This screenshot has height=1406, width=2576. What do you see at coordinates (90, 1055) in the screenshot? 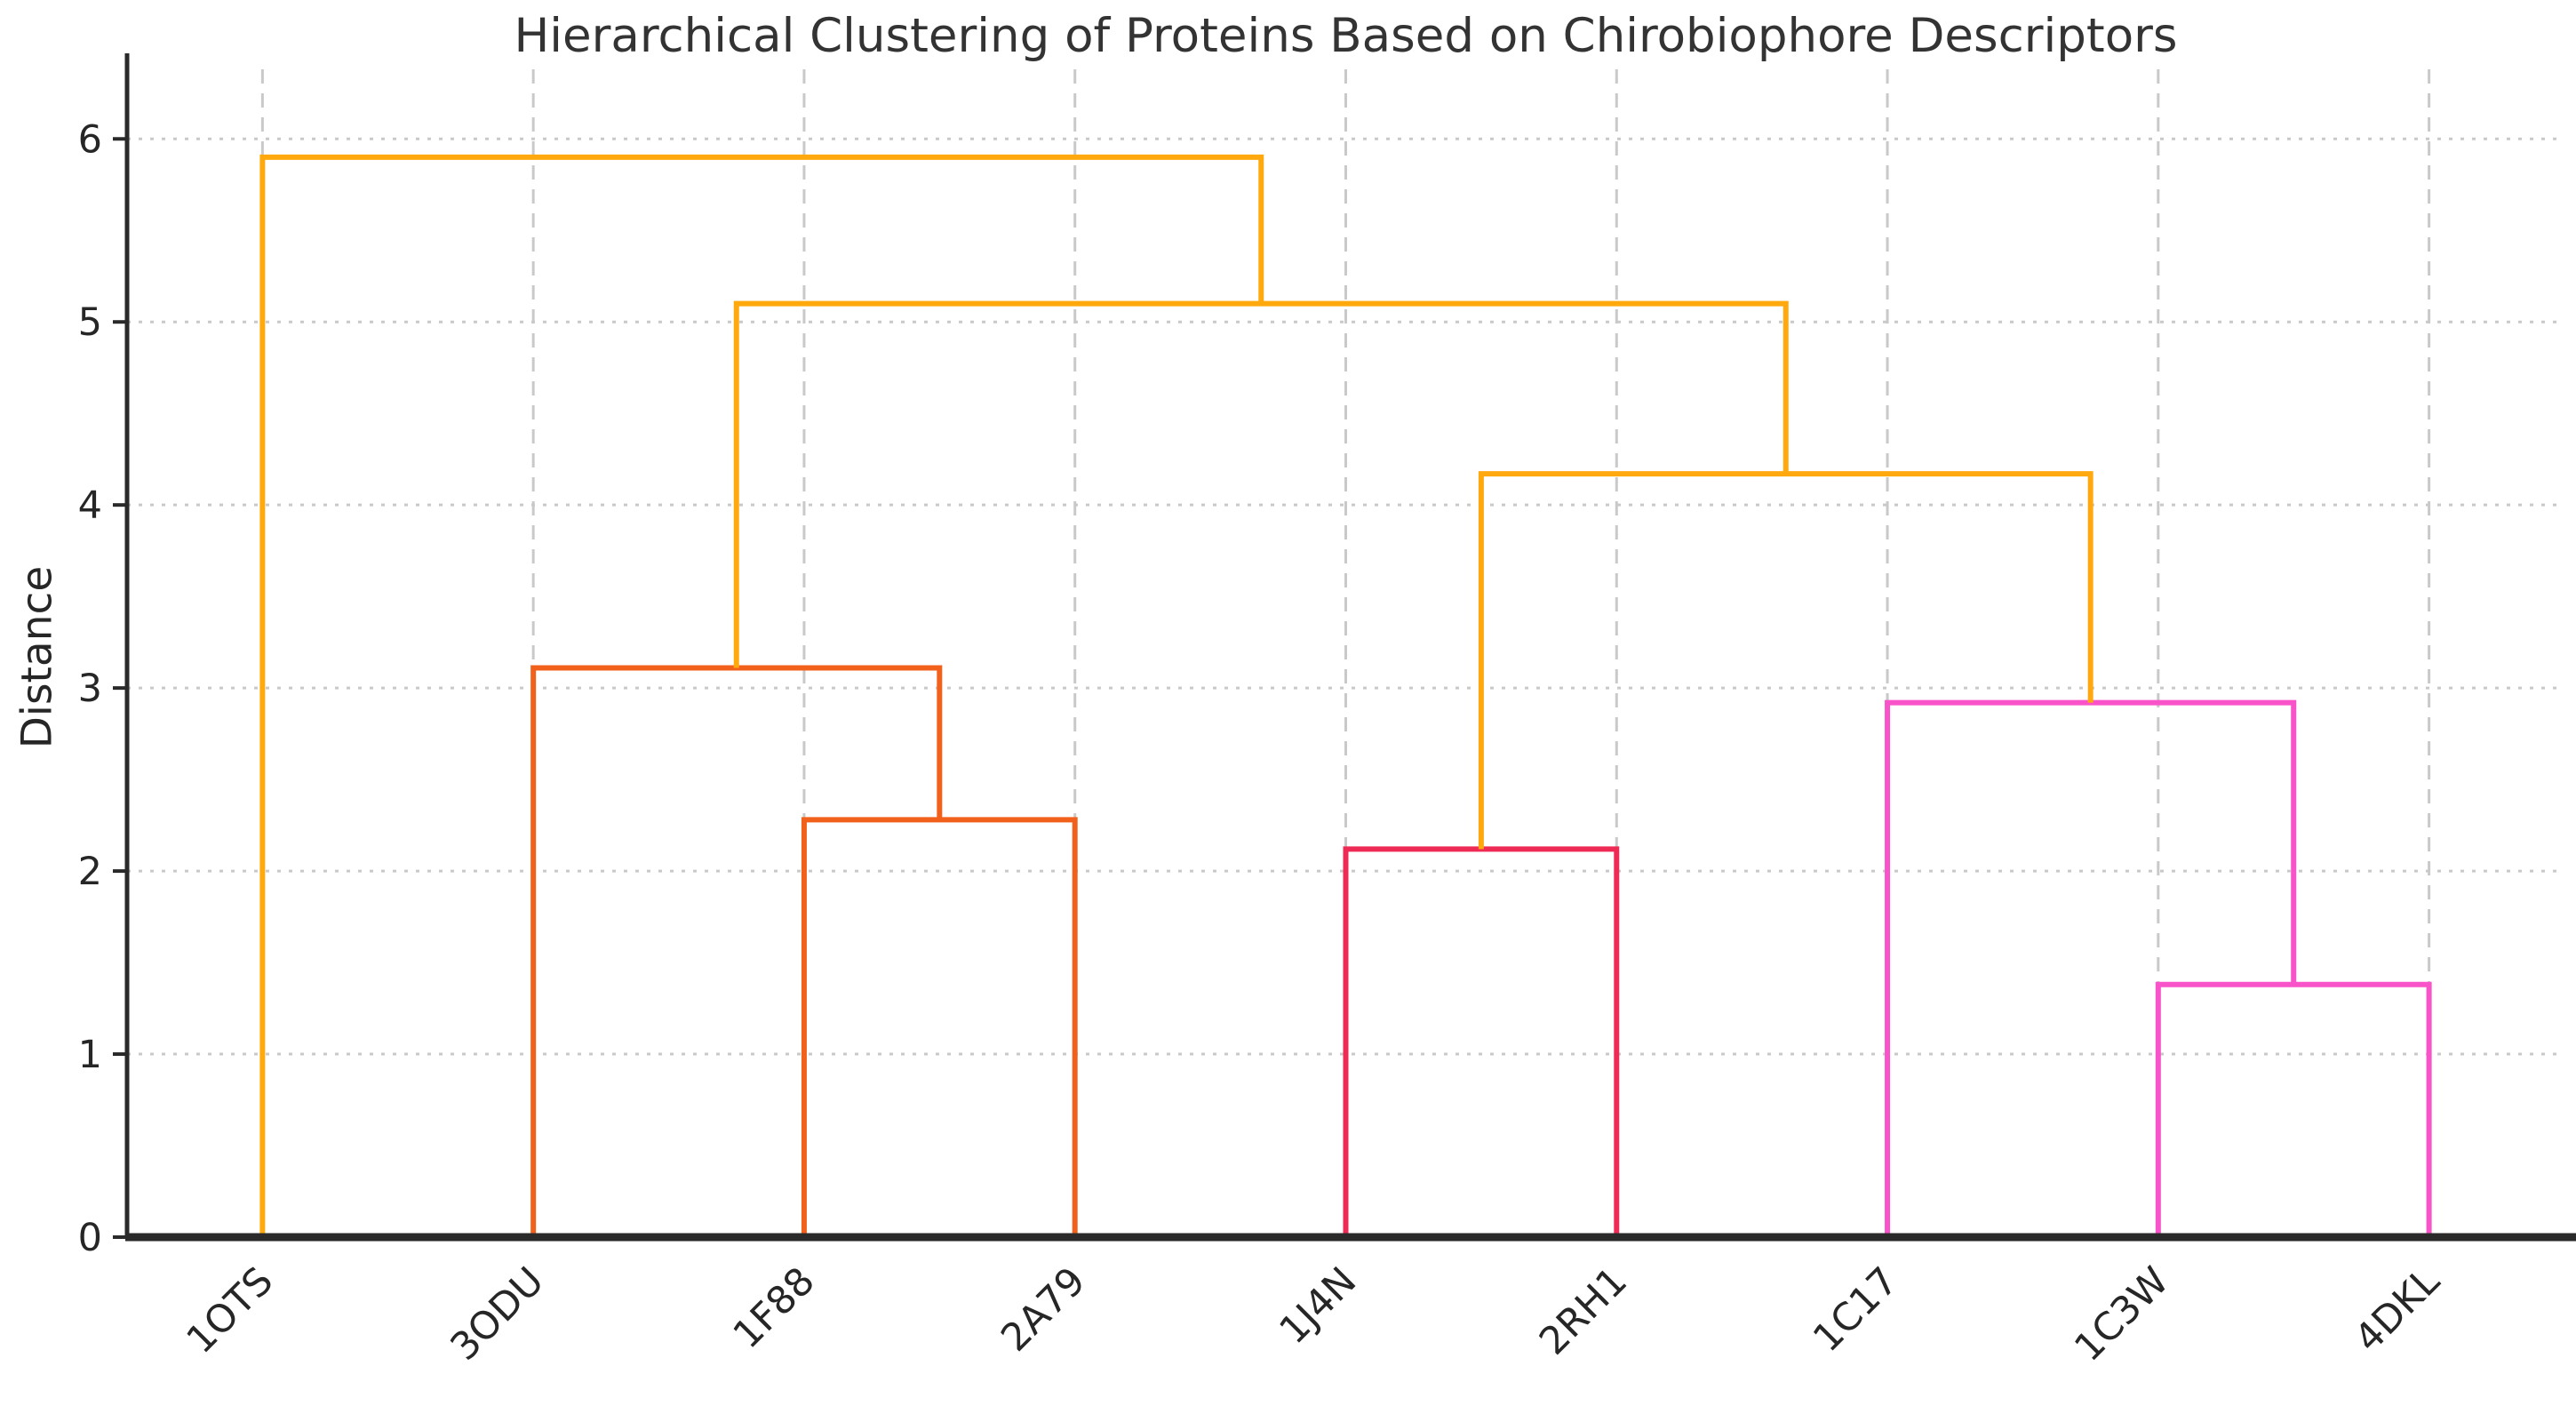
I see `y-tick-label: 1` at bounding box center [90, 1055].